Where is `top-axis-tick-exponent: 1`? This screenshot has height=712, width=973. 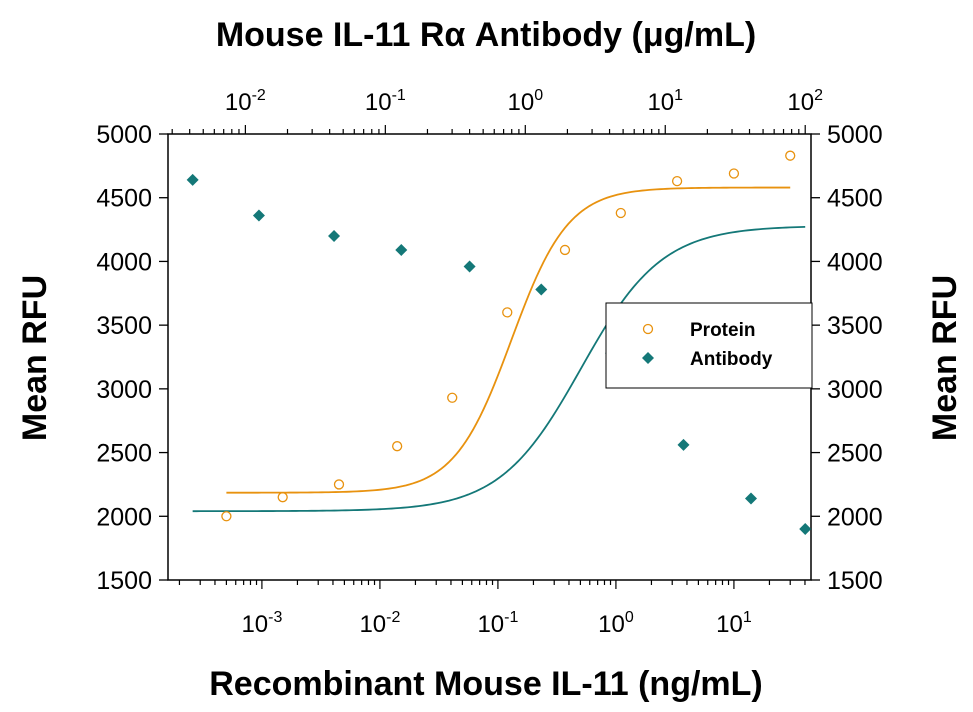
top-axis-tick-exponent: 1 is located at coordinates (678, 95).